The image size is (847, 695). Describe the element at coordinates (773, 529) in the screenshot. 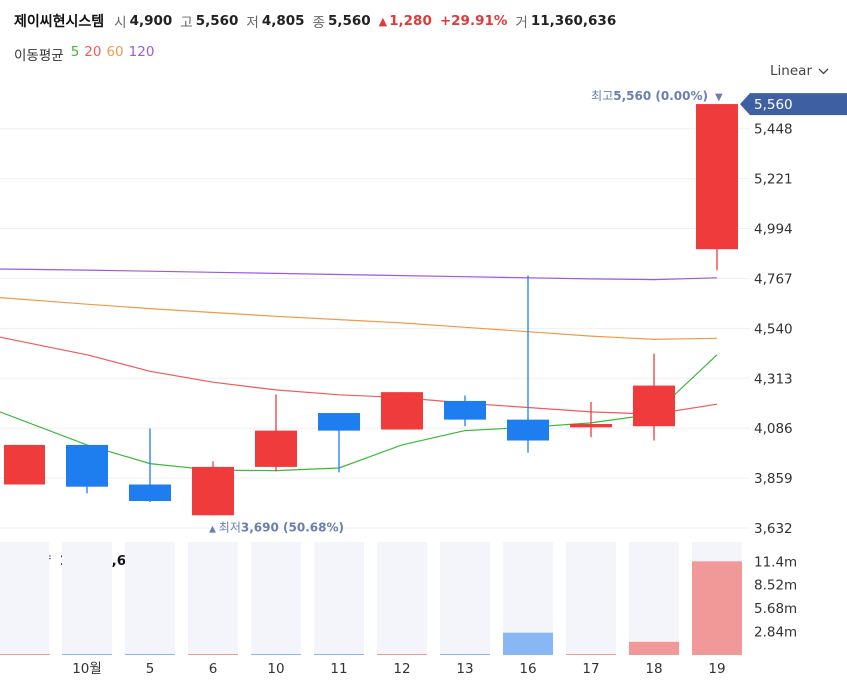

I see `price-axis-tick-label: 3,632` at that location.